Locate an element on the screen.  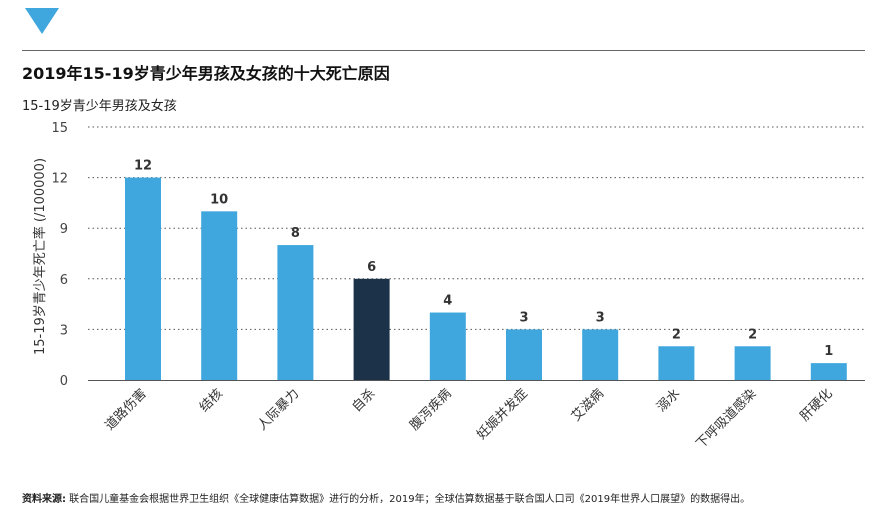
bar-value-label: 1 is located at coordinates (828, 351).